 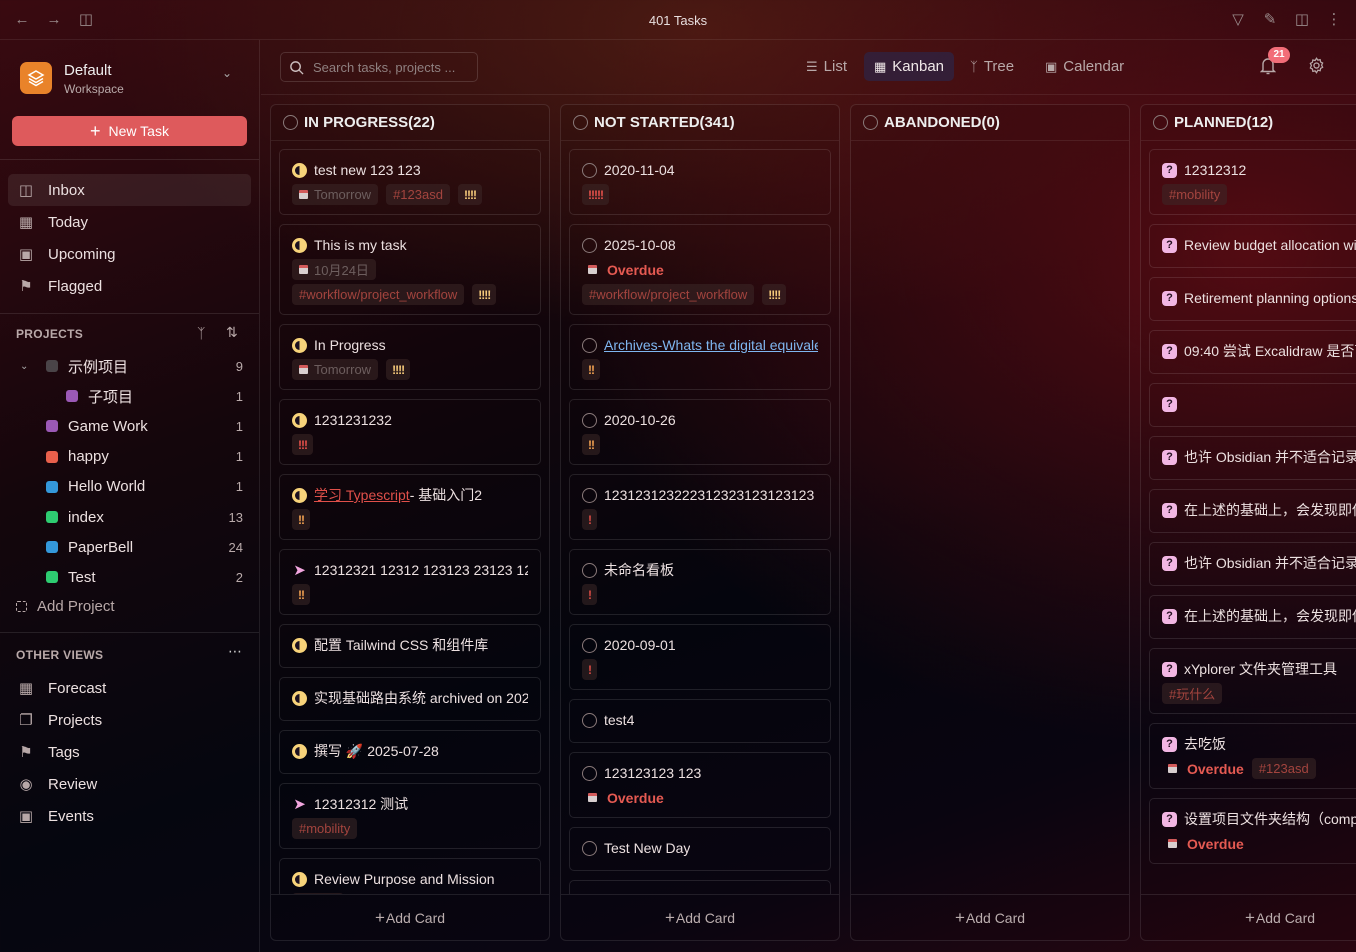 What do you see at coordinates (362, 495) in the screenshot?
I see `task-title: 学习 Typescript` at bounding box center [362, 495].